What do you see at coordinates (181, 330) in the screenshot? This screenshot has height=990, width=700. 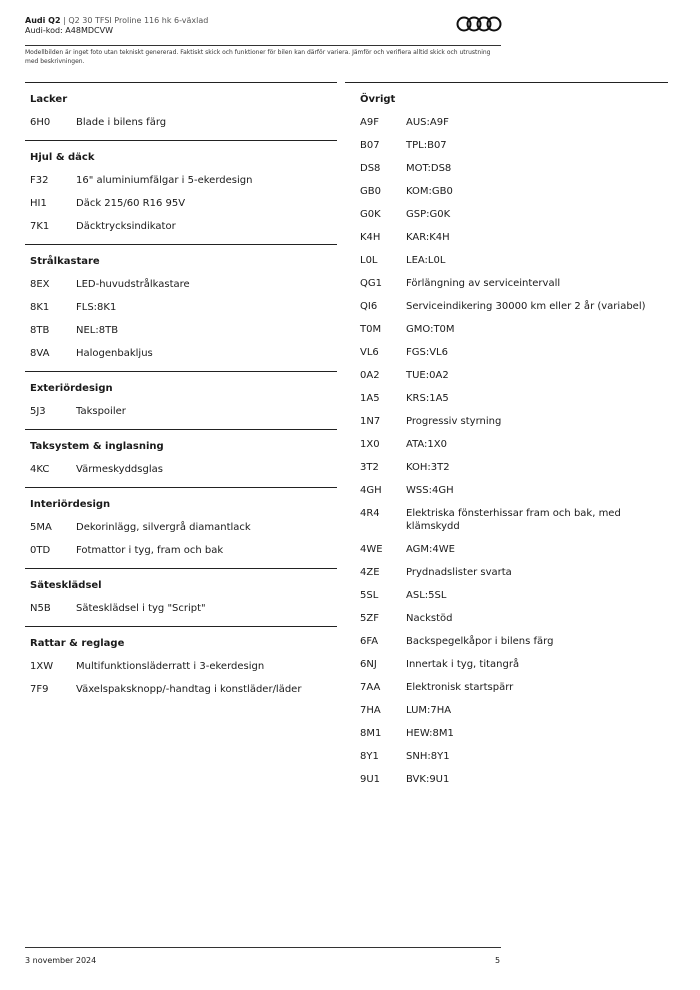 I see `equipment-row: 8TB NEL:8TB` at bounding box center [181, 330].